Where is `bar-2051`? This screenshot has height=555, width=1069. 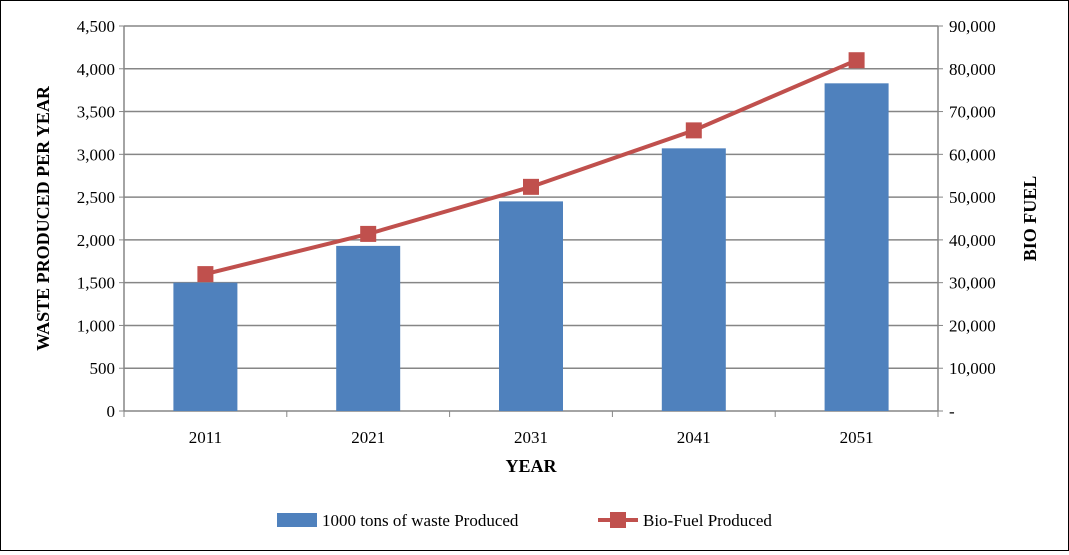 bar-2051 is located at coordinates (856, 247).